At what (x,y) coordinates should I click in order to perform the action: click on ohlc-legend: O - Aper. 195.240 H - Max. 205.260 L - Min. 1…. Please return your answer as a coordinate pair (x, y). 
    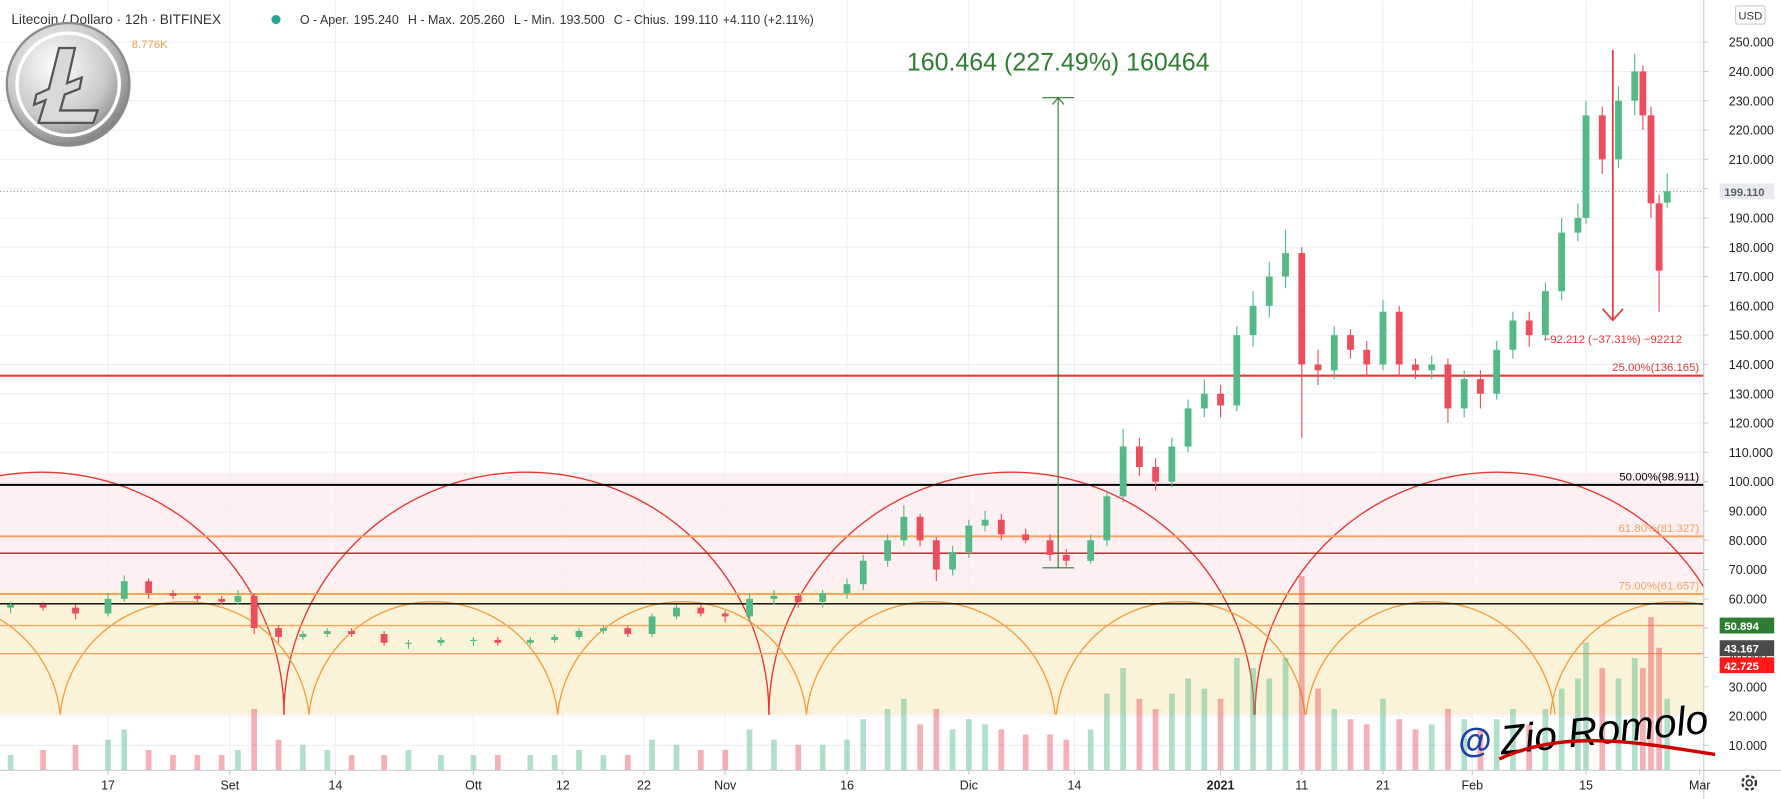
    Looking at the image, I should click on (557, 20).